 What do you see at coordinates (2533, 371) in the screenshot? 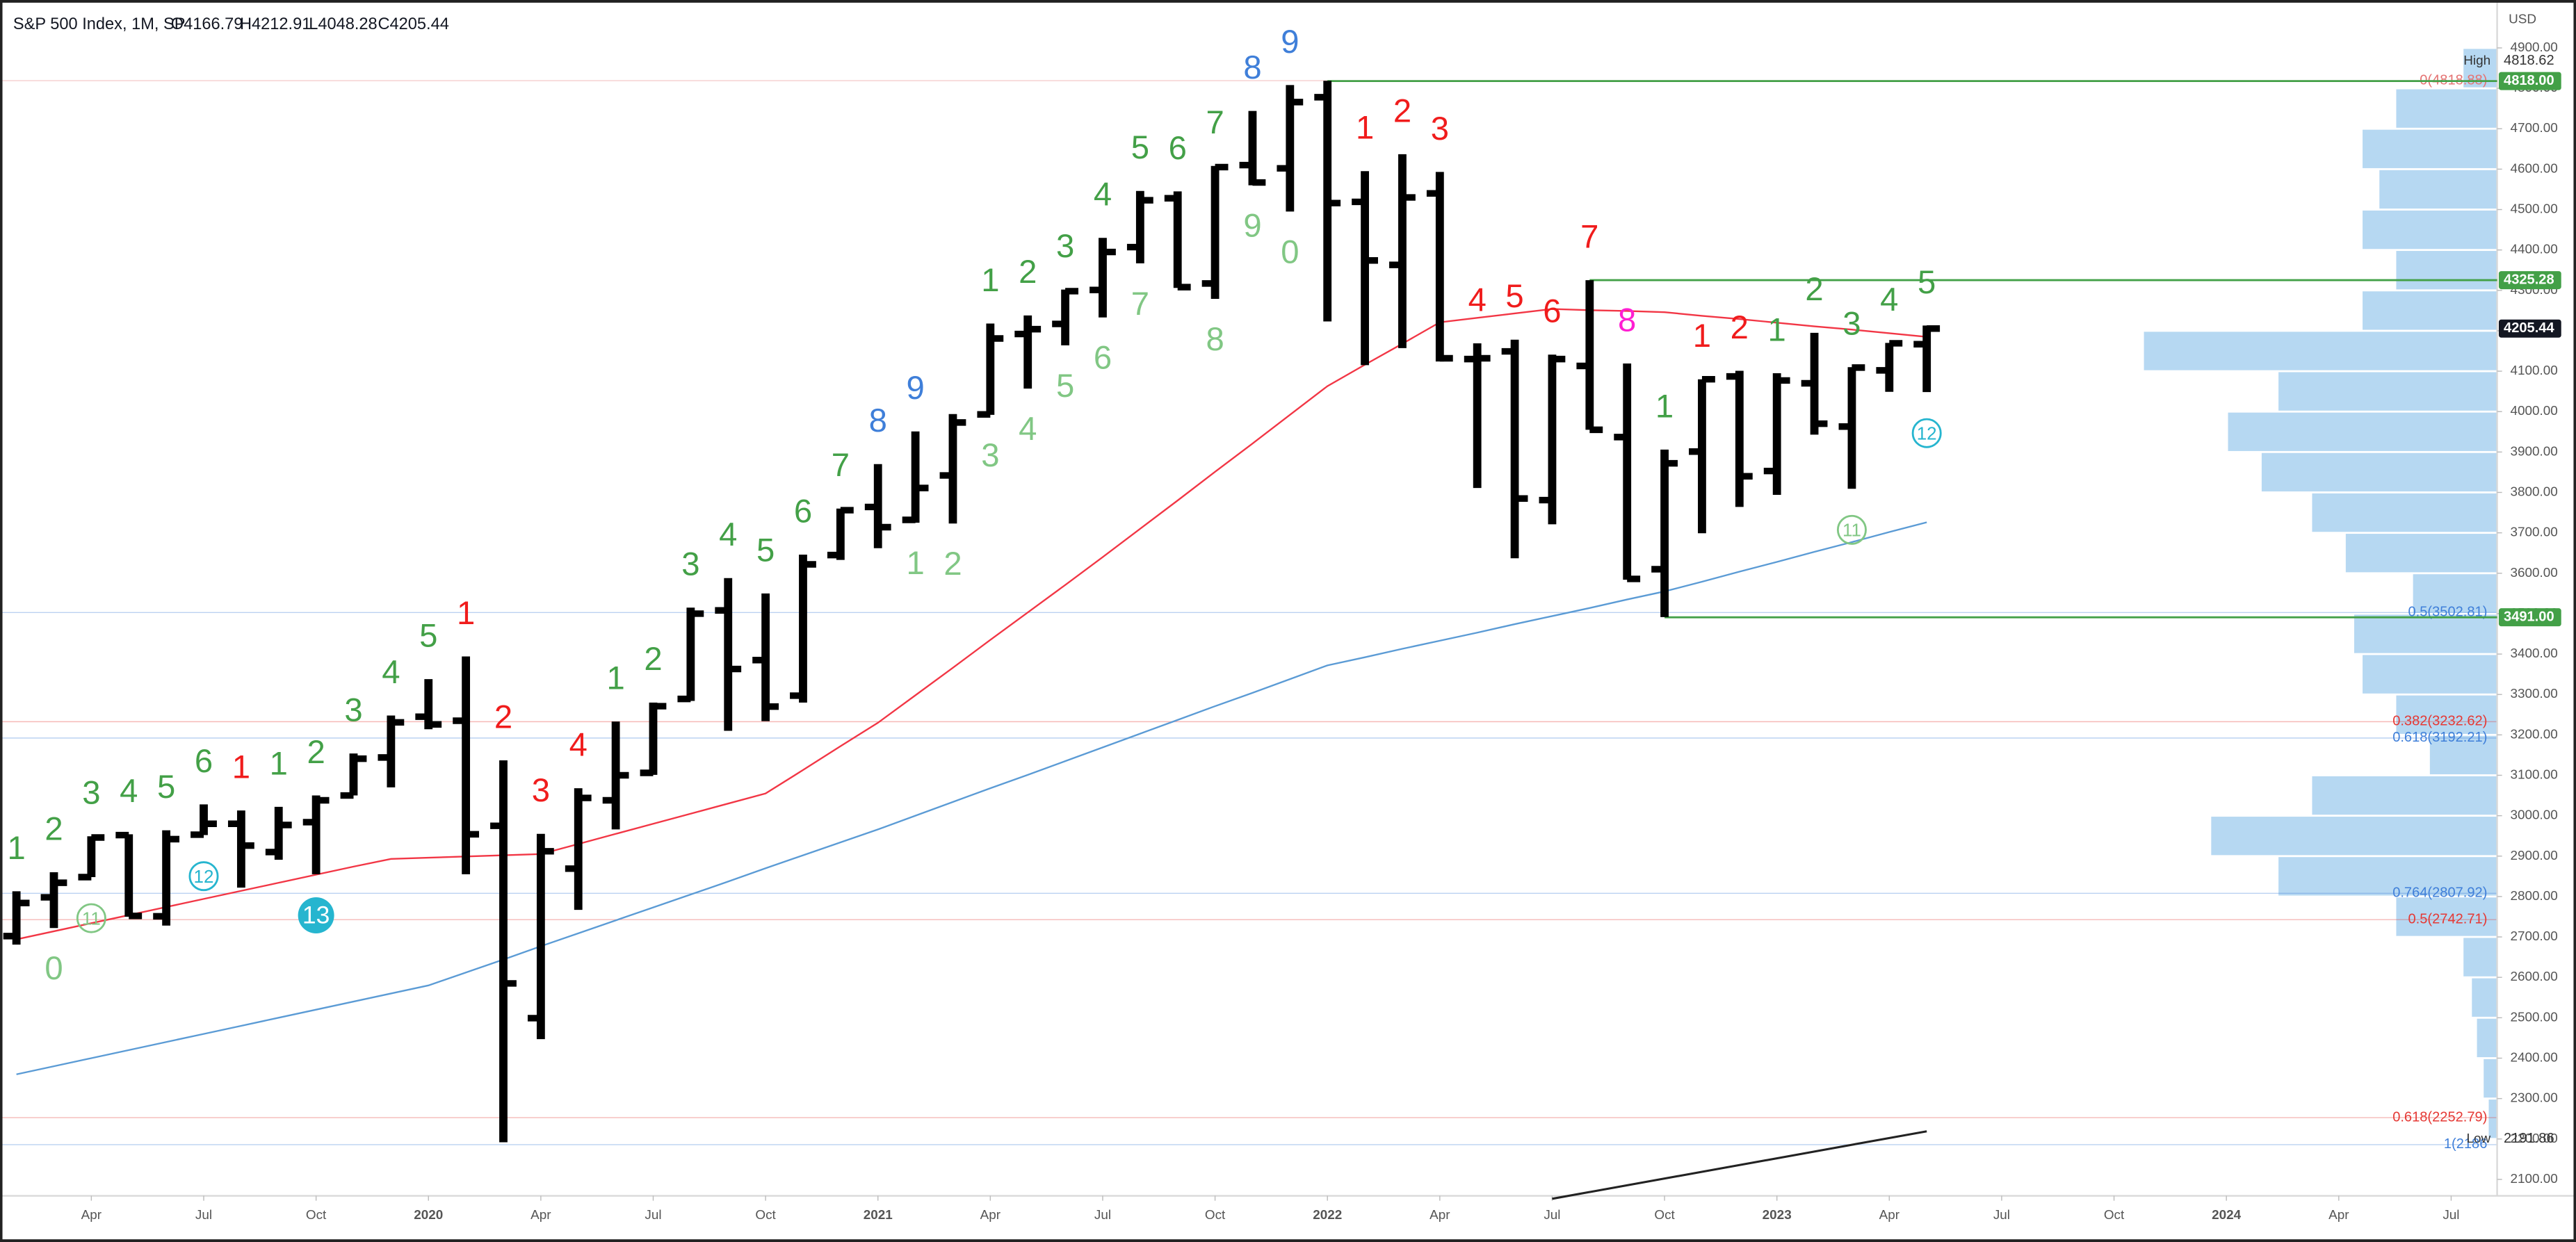
I see `y-tick-label: 4100.00` at bounding box center [2533, 371].